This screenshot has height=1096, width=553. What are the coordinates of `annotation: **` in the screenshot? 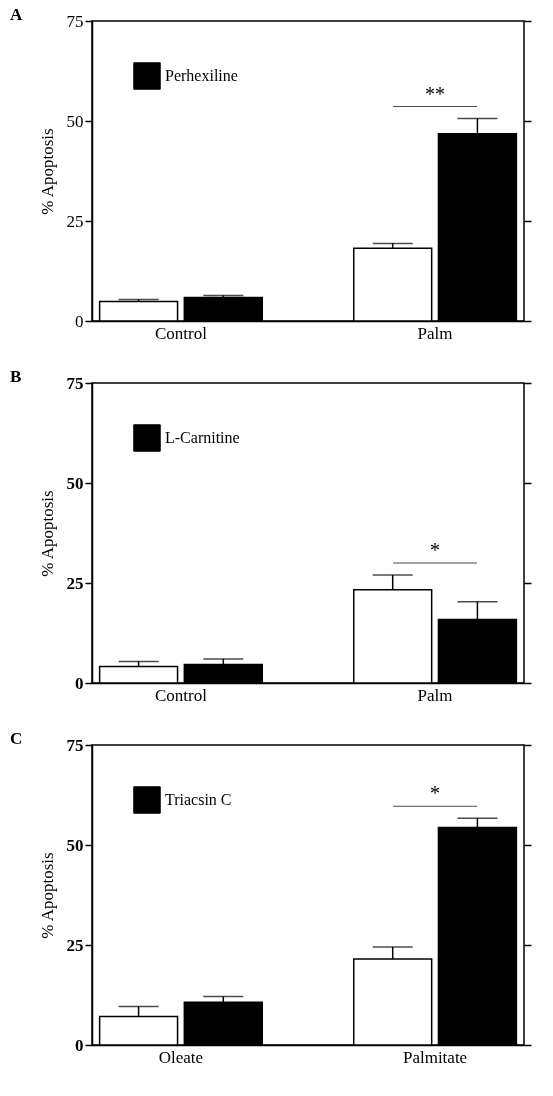 It's located at (435, 93).